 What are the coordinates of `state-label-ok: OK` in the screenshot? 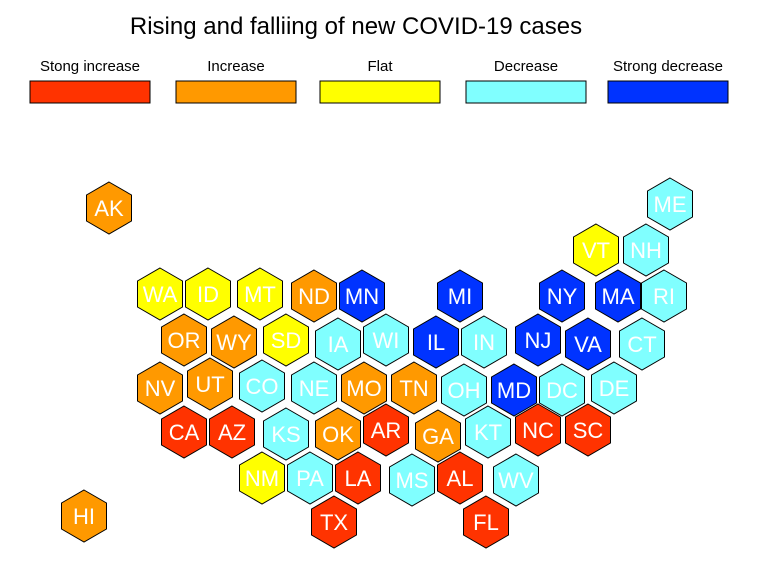 It's located at (338, 434).